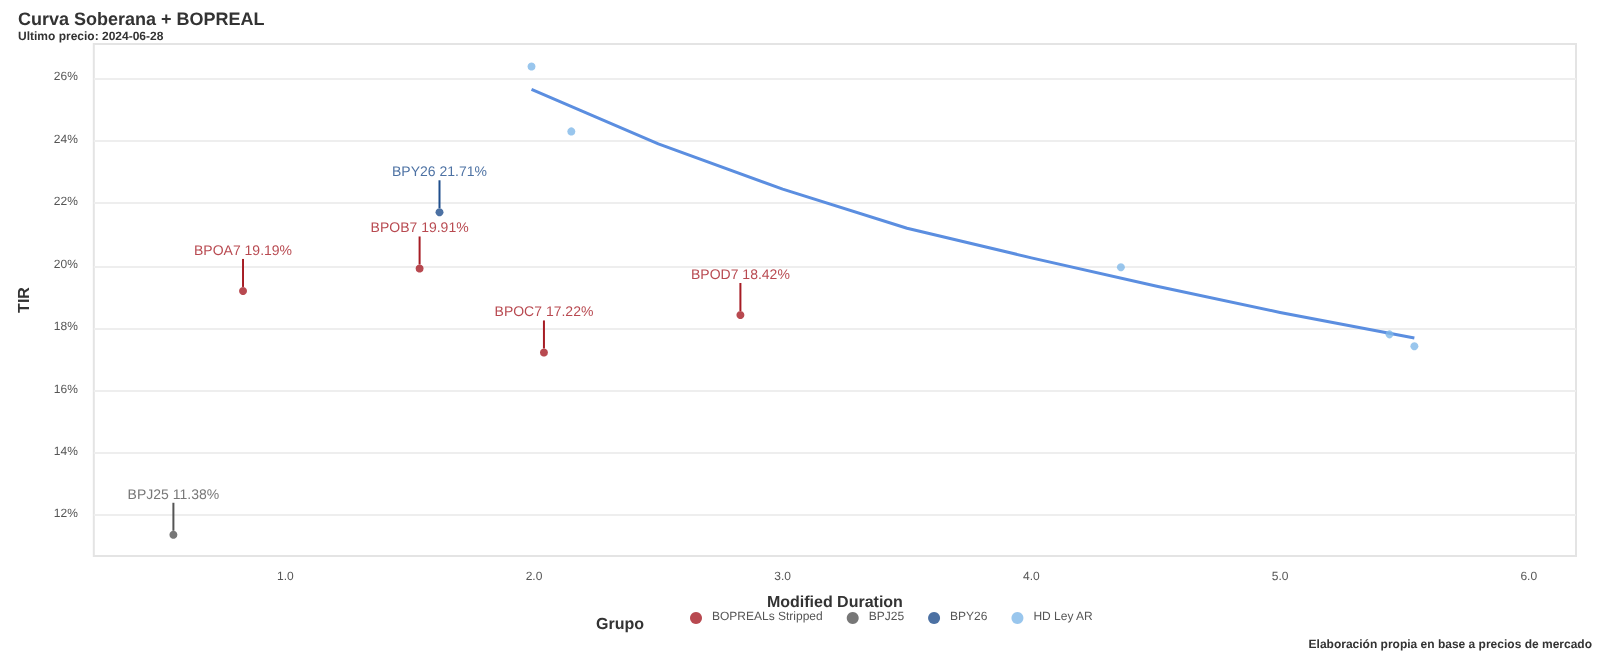 This screenshot has width=1600, height=660. Describe the element at coordinates (24, 299) in the screenshot. I see `y-axis-title: TIR` at that location.